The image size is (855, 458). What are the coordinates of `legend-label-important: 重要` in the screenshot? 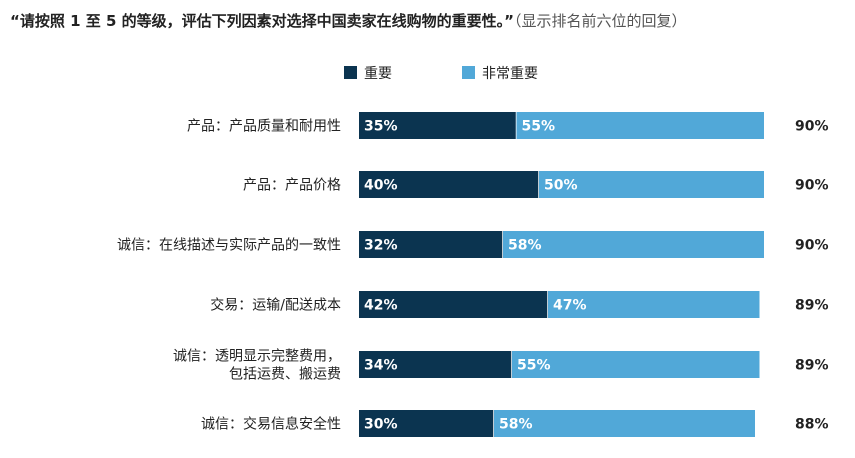 It's located at (378, 74).